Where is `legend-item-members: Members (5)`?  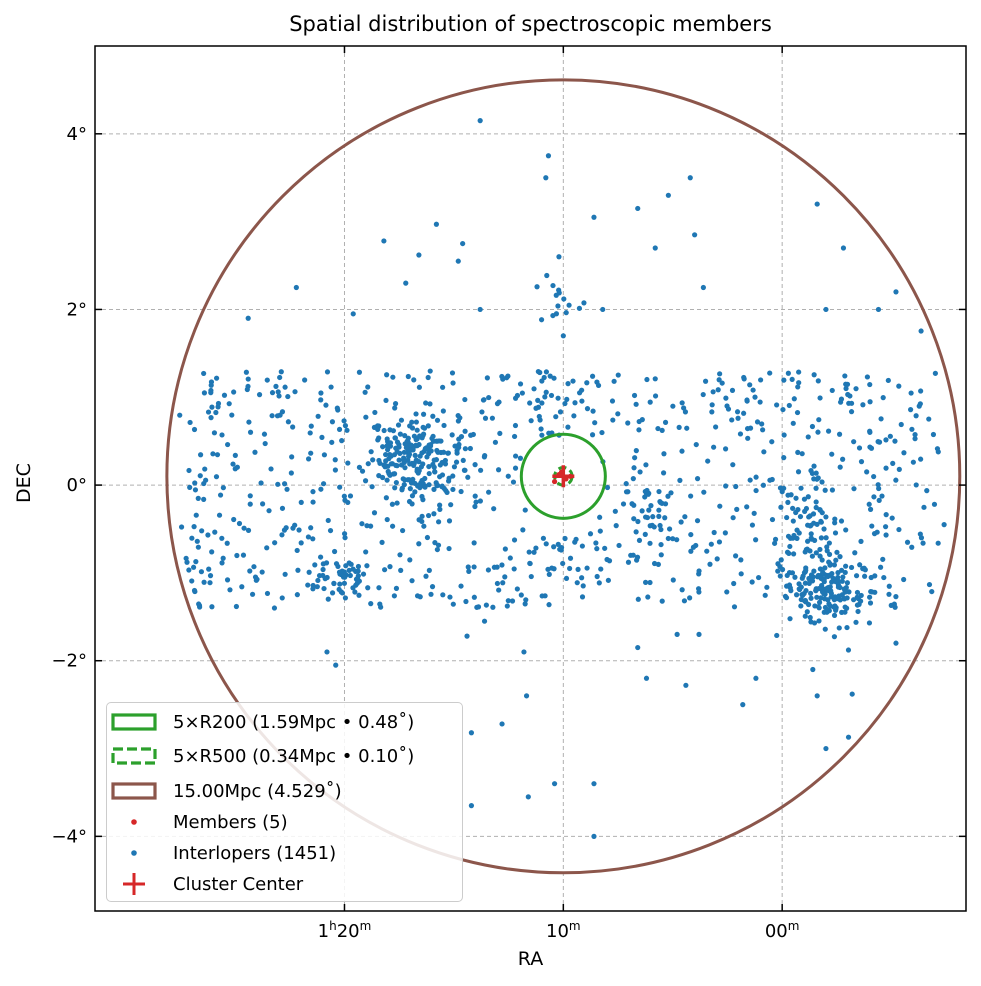 legend-item-members: Members (5) is located at coordinates (197, 822).